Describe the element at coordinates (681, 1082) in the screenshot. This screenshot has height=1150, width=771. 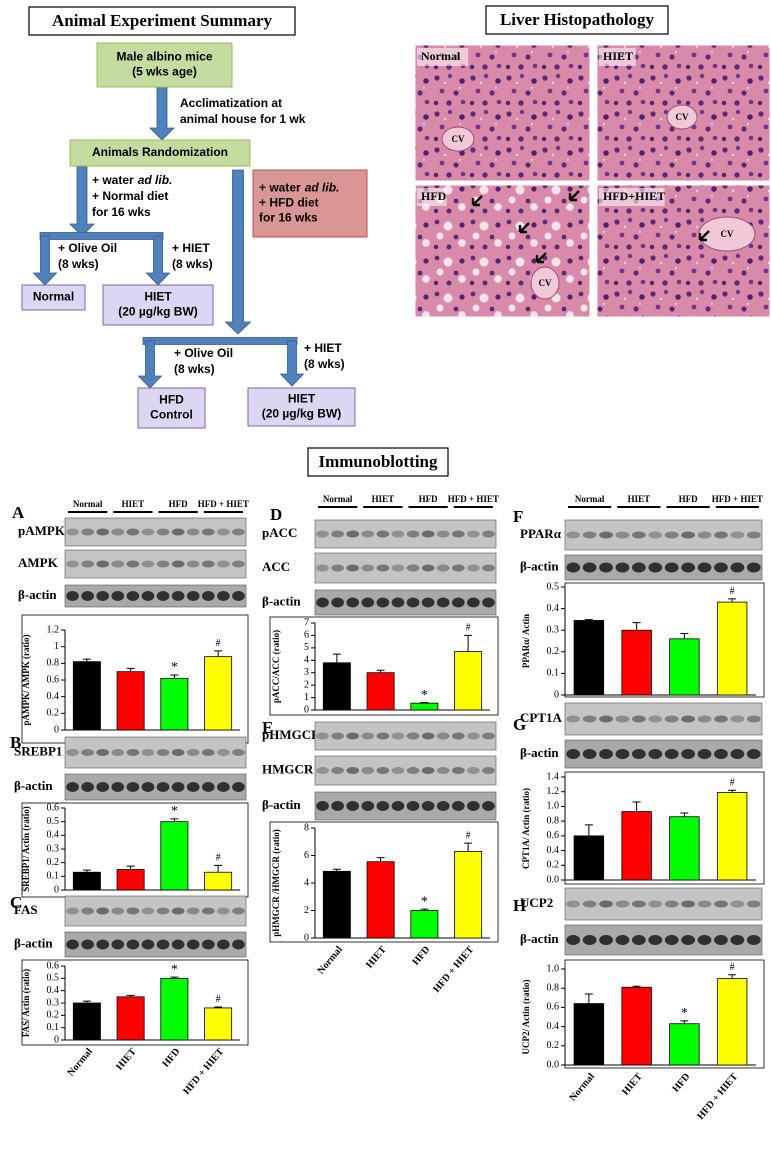
I see `x-tick-label: HFD` at that location.